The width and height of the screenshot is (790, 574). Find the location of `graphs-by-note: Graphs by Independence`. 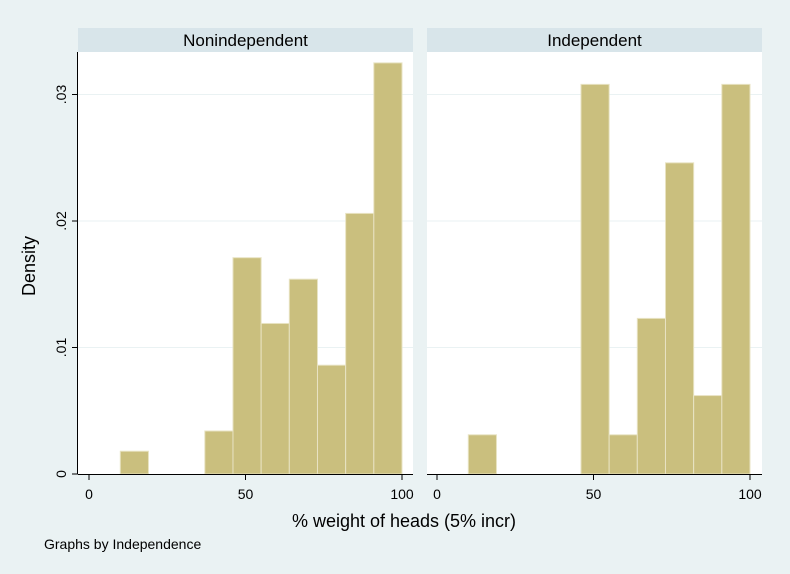

graphs-by-note: Graphs by Independence is located at coordinates (122, 544).